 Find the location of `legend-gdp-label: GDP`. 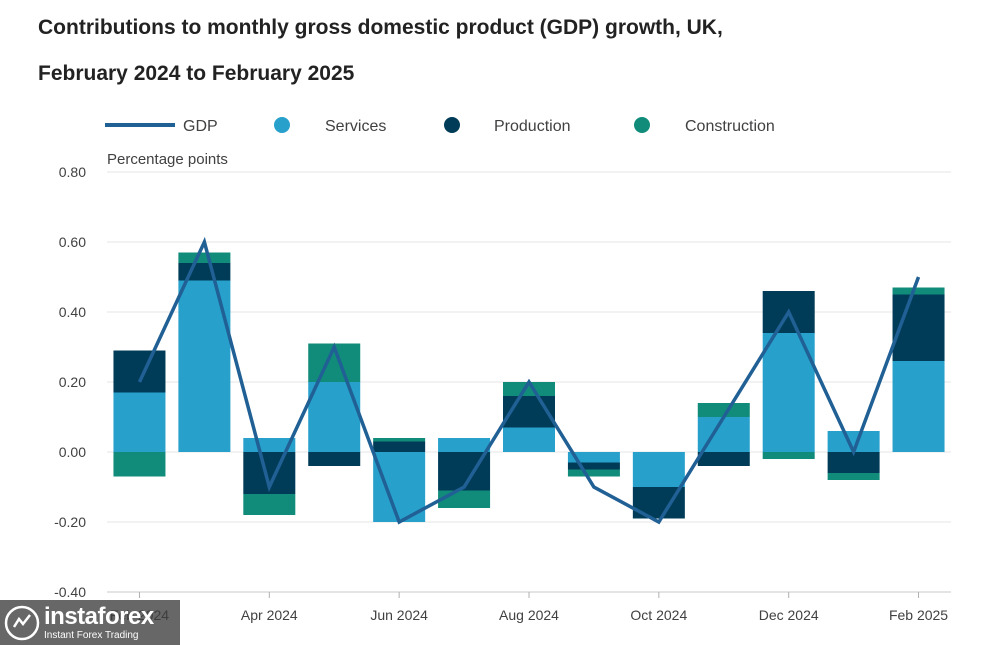

legend-gdp-label: GDP is located at coordinates (200, 126).